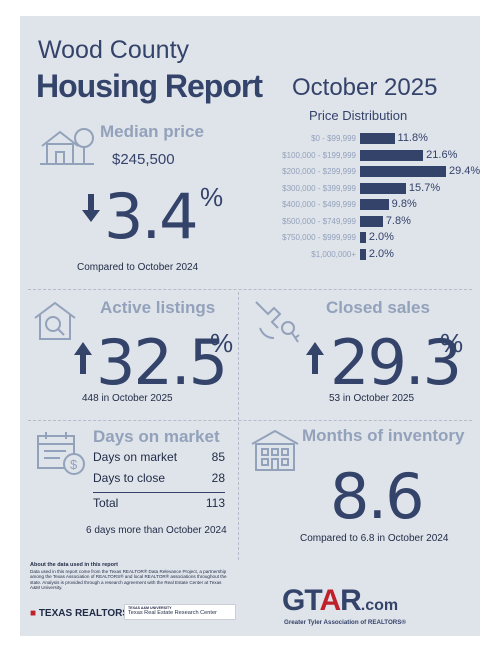  Describe the element at coordinates (398, 220) in the screenshot. I see `price-distribution-value: 7.8%` at that location.